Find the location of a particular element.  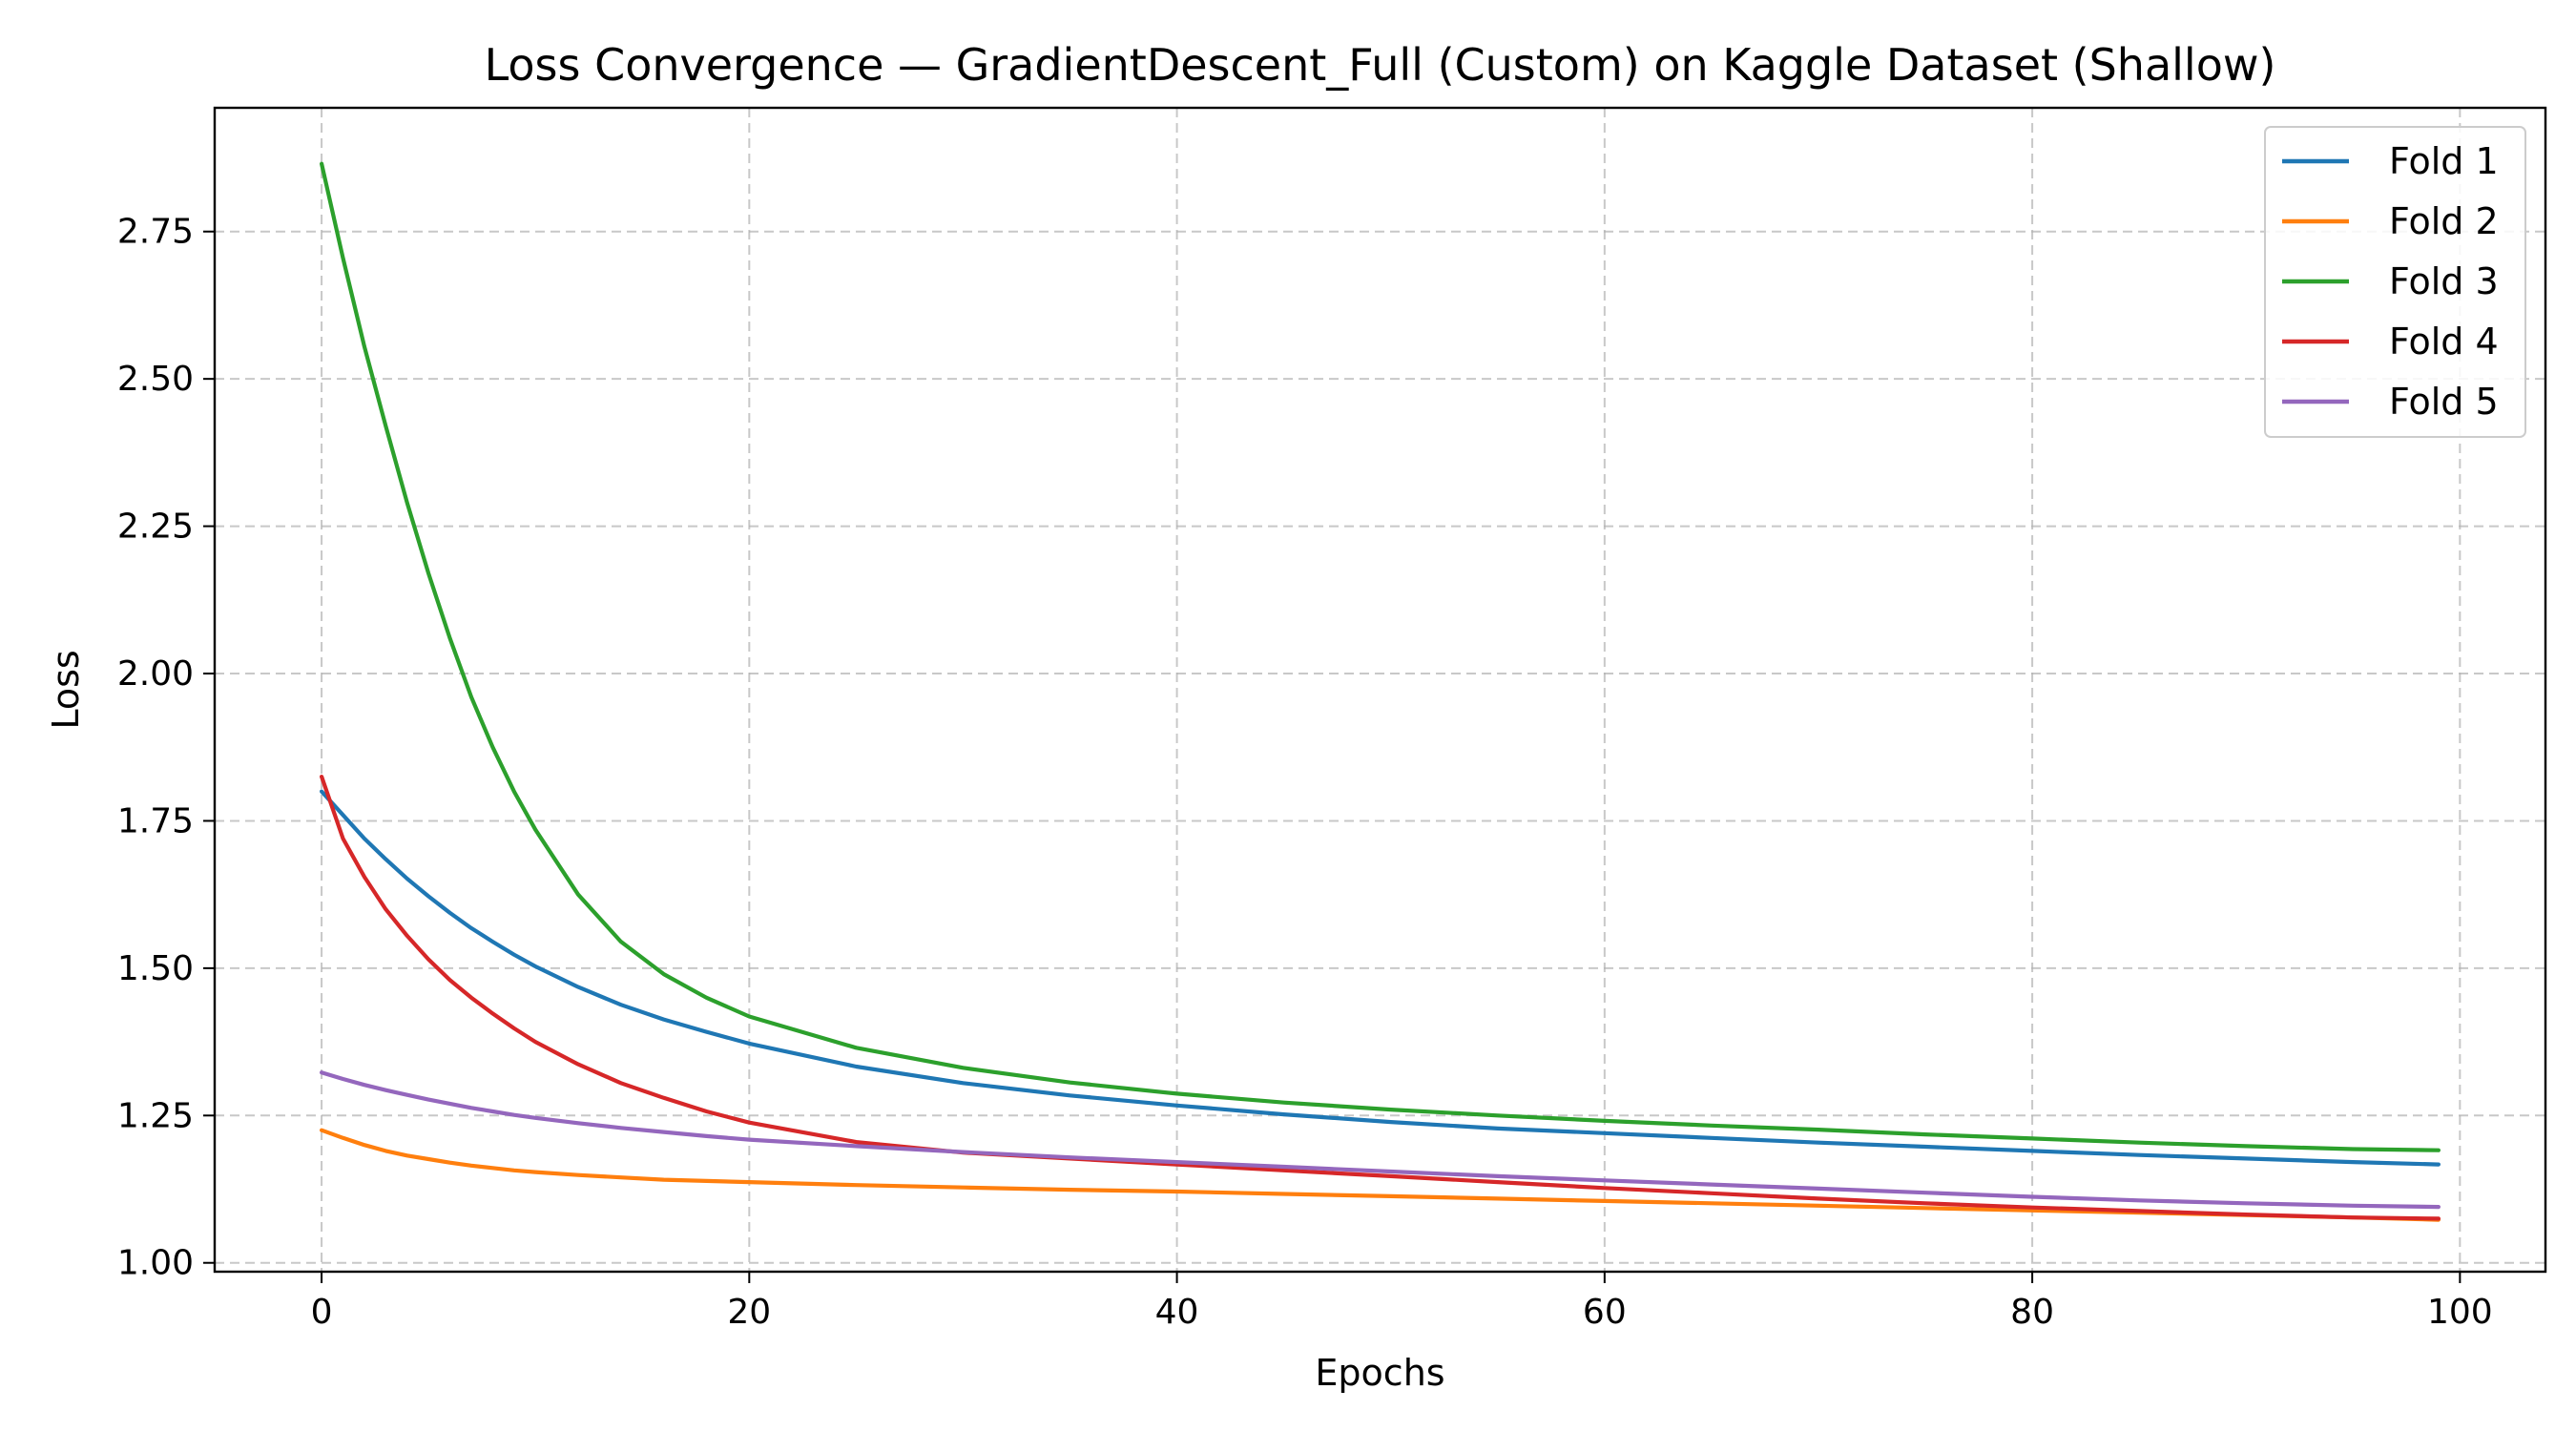

legend: Fold 1 Fold 2 Fold 3 Fold 4 Fold 5 is located at coordinates (2395, 282).